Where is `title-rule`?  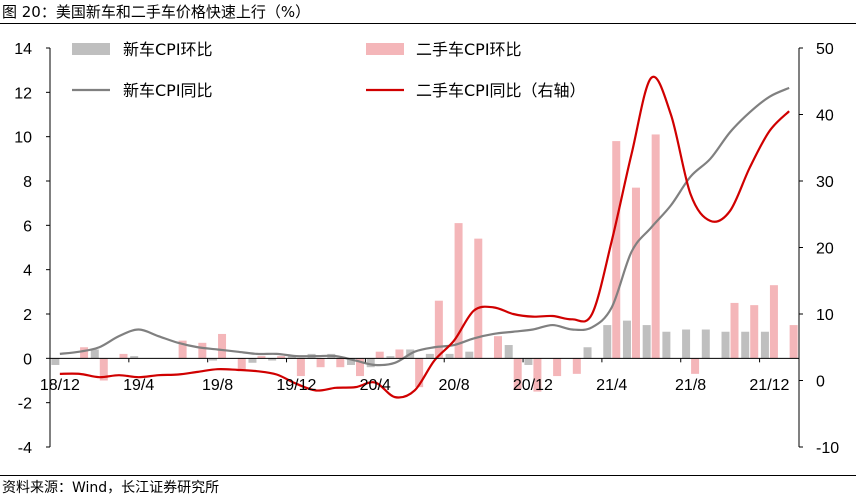 title-rule is located at coordinates (428, 23).